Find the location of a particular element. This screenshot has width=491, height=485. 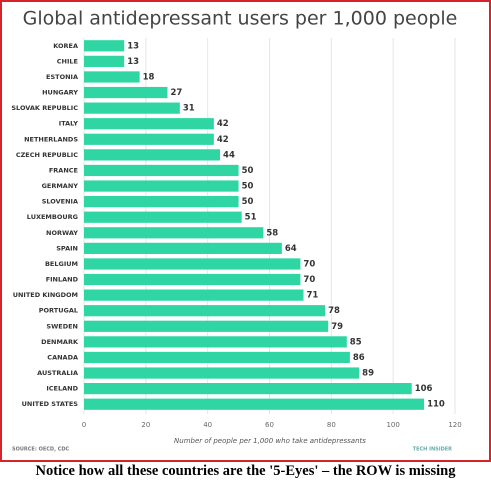

y-tick-label: NETHERLANDS is located at coordinates (51, 139).